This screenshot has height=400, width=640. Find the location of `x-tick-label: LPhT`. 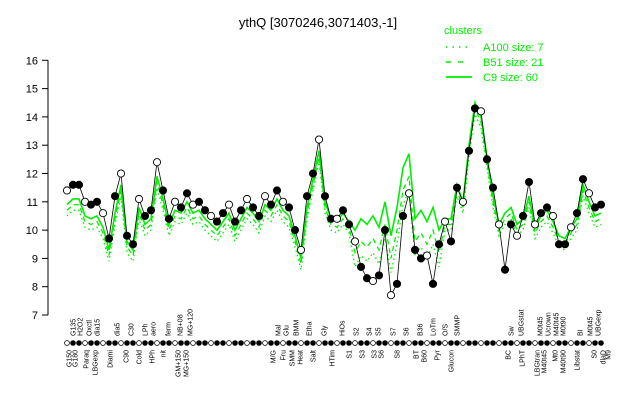

x-tick-label: LPhT is located at coordinates (522, 357).